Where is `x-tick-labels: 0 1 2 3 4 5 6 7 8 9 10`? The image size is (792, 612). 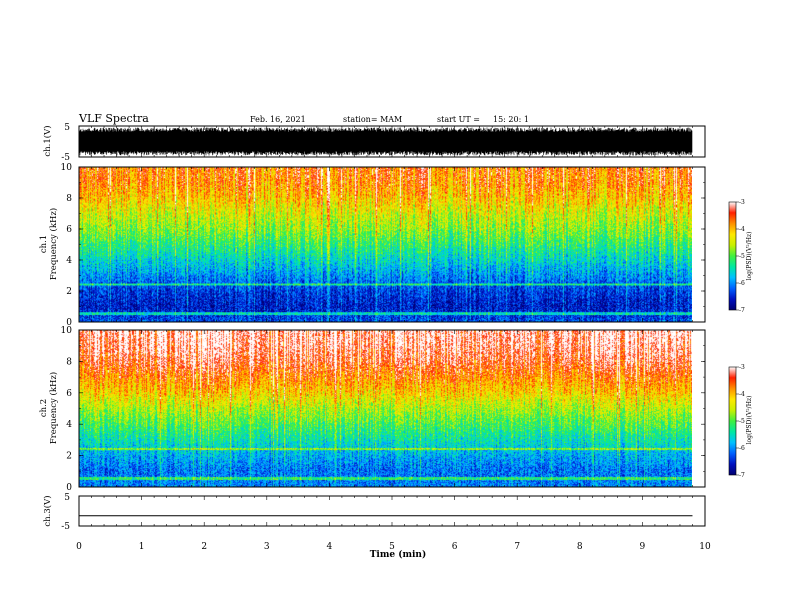 x-tick-labels: 0 1 2 3 4 5 6 7 8 9 10 is located at coordinates (393, 547).